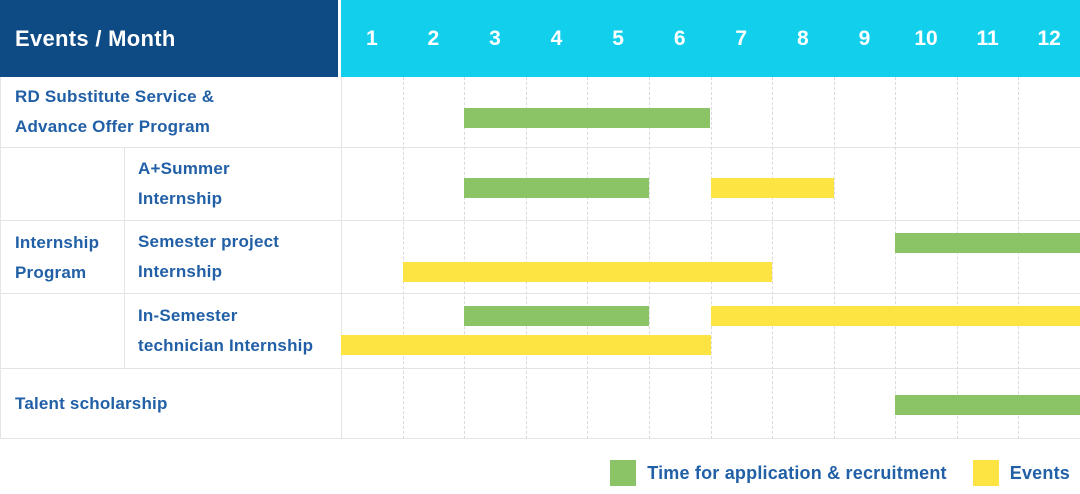 The width and height of the screenshot is (1080, 494). Describe the element at coordinates (864, 38) in the screenshot. I see `month-header-9: 9` at that location.